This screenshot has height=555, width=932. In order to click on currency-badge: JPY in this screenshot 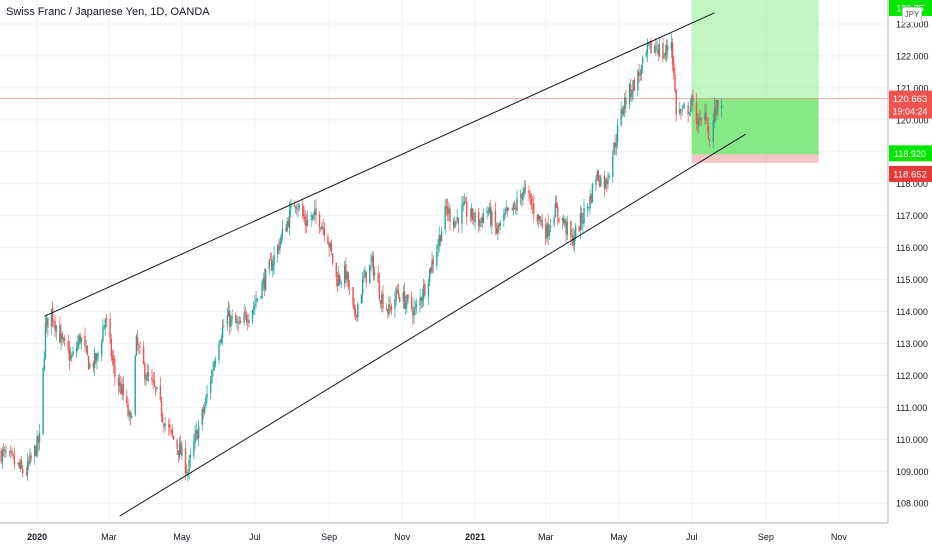, I will do `click(912, 15)`.